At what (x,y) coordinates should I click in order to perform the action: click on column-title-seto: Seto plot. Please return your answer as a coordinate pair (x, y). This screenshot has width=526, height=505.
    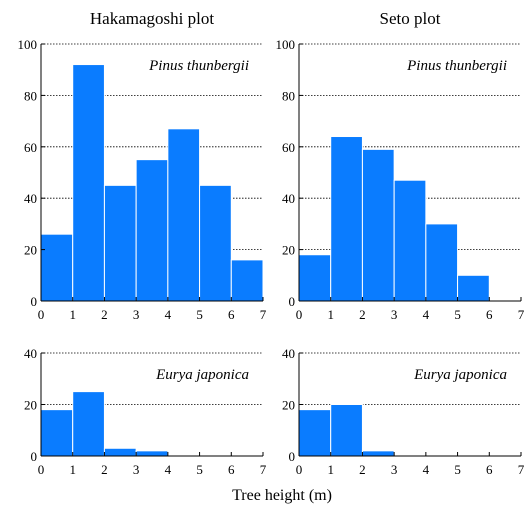
    Looking at the image, I should click on (410, 18).